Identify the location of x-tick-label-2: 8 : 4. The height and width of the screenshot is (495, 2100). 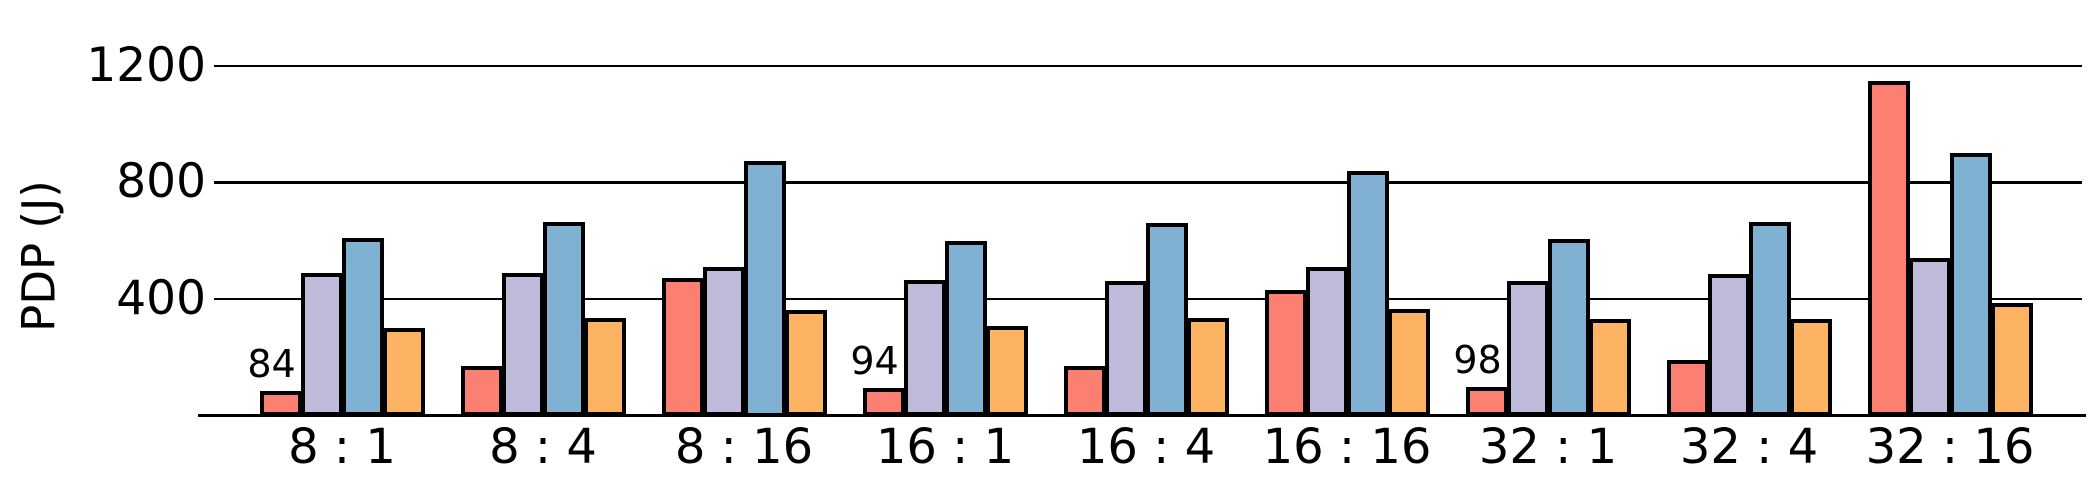
(543, 447).